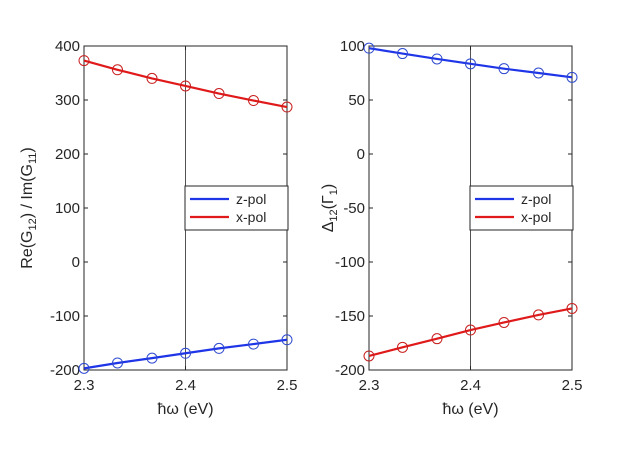 The height and width of the screenshot is (465, 623). I want to click on y-axis-label: Δ12(Γ1), so click(330, 208).